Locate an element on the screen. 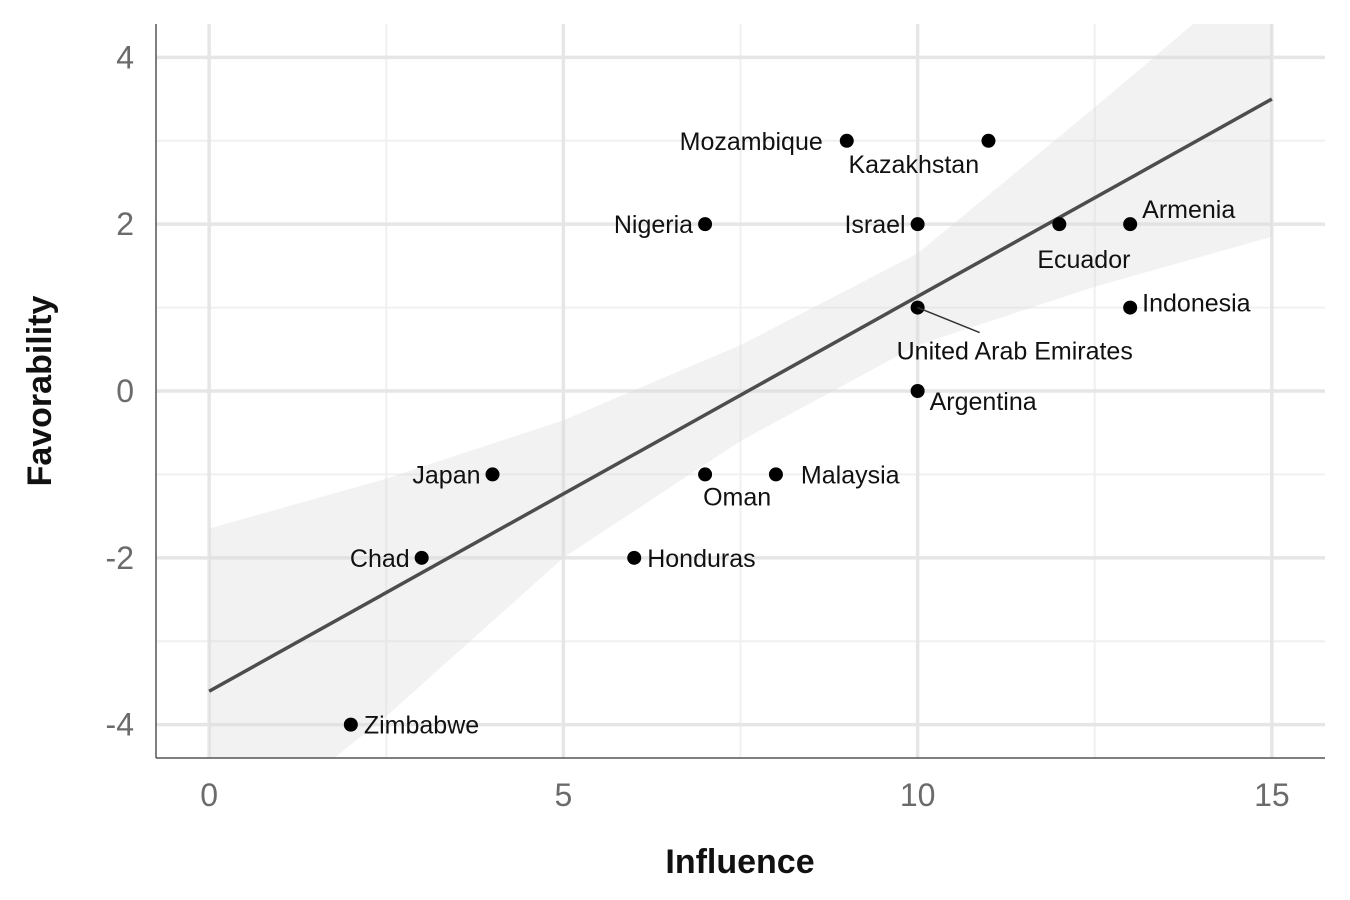 This screenshot has height=900, width=1350. label-leader-line is located at coordinates (948, 320).